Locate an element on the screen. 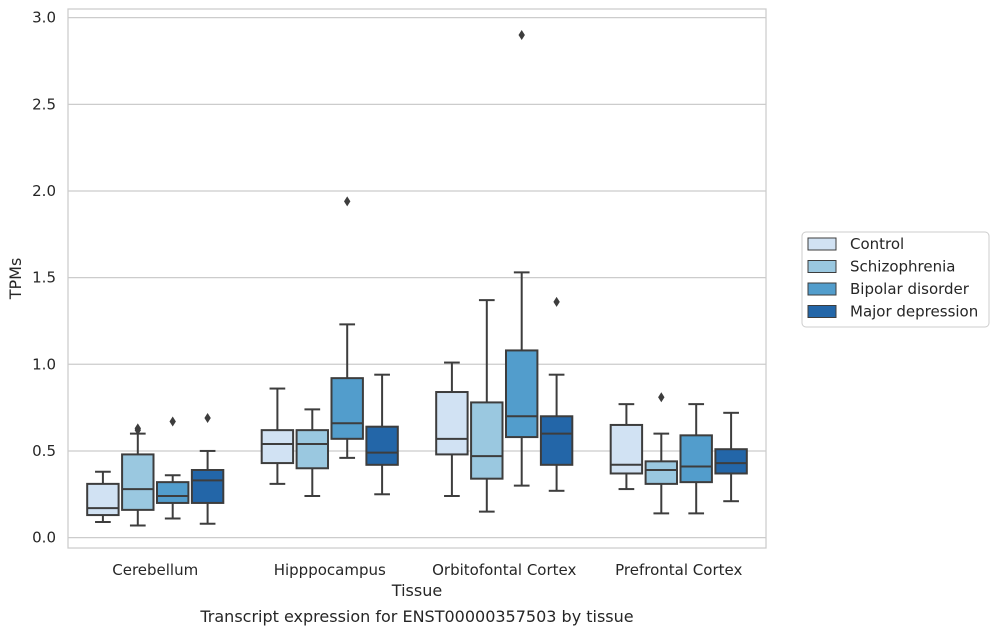 This screenshot has height=634, width=997. y-tick-label: 0.5 is located at coordinates (44, 451).